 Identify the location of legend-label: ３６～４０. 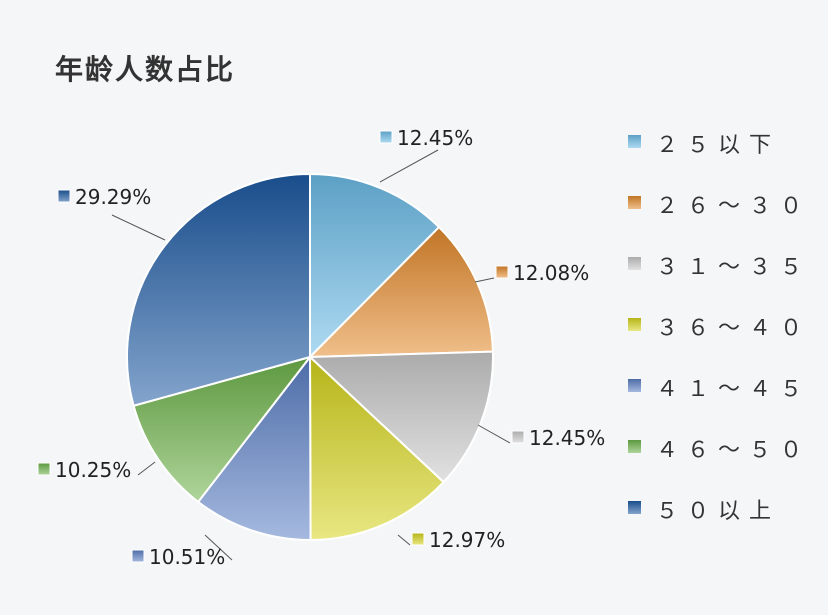
(733, 328).